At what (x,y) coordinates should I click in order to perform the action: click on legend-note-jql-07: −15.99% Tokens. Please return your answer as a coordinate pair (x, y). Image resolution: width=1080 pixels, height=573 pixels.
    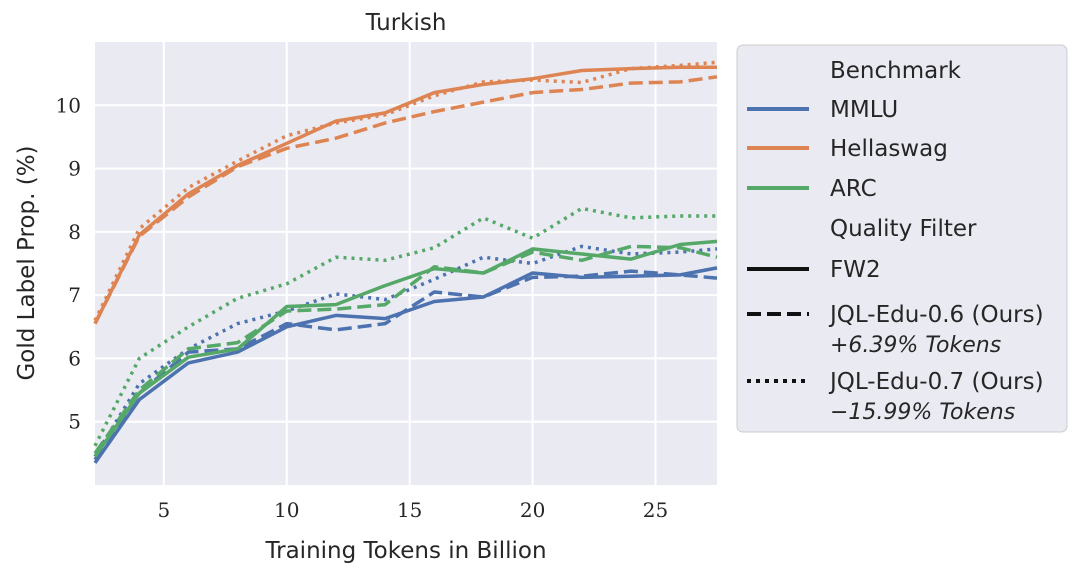
    Looking at the image, I should click on (922, 412).